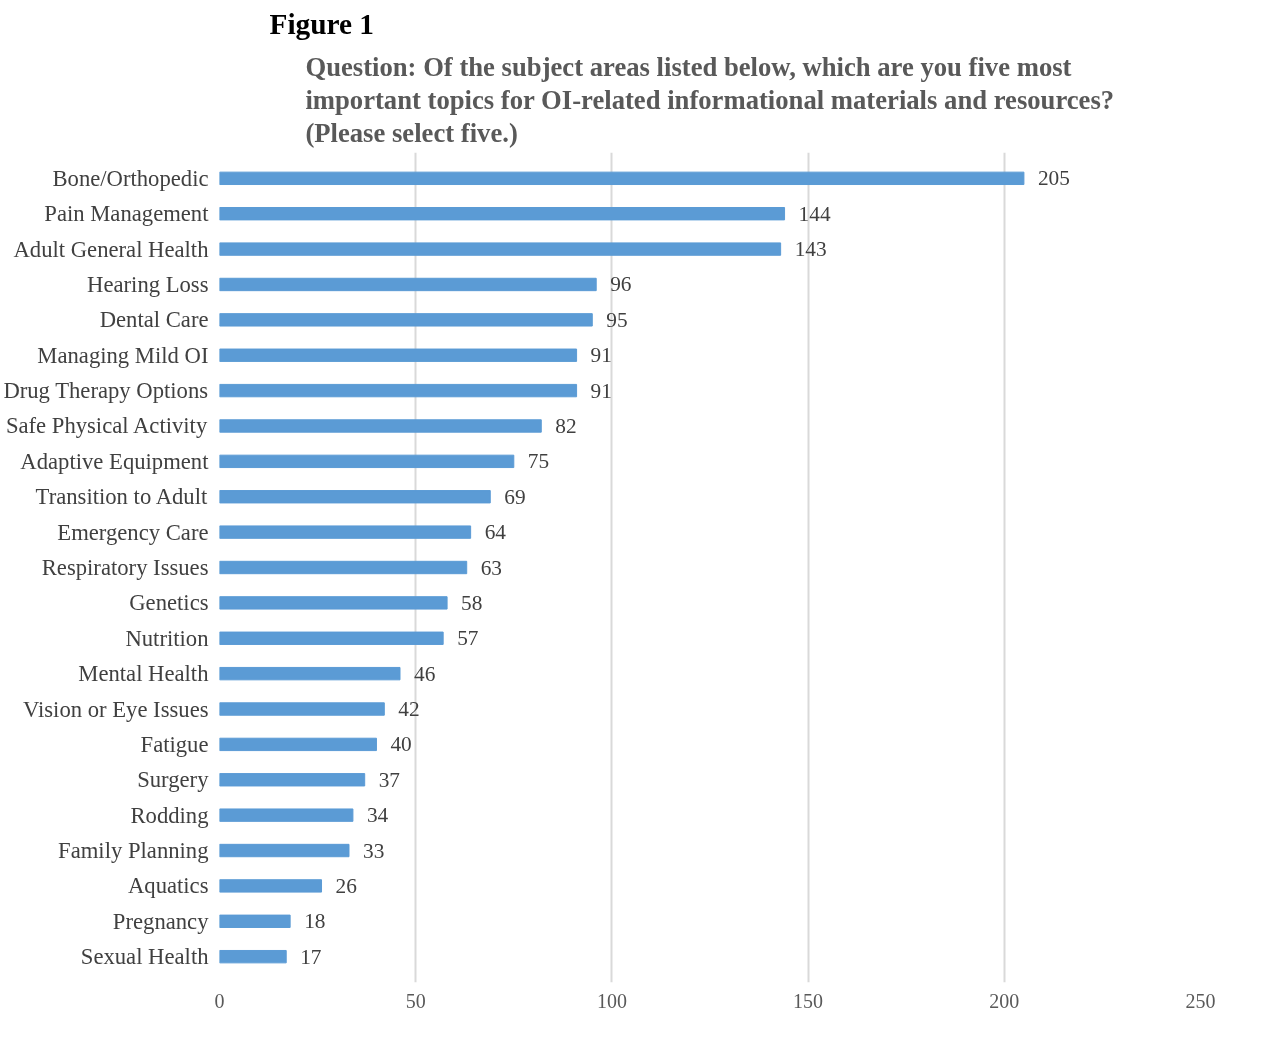  I want to click on data-label: 34, so click(377, 815).